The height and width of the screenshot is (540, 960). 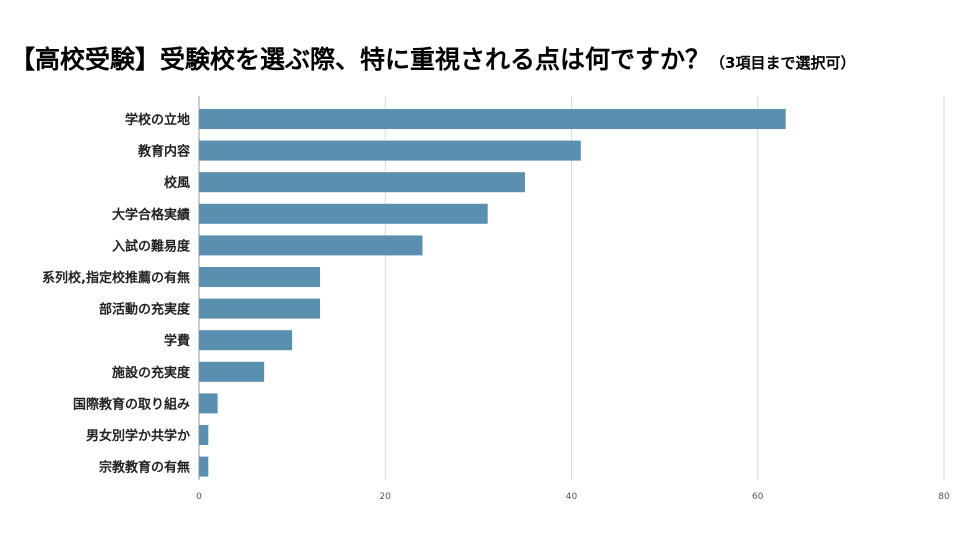 I want to click on category-label: 男女別学か共学か, so click(x=138, y=436).